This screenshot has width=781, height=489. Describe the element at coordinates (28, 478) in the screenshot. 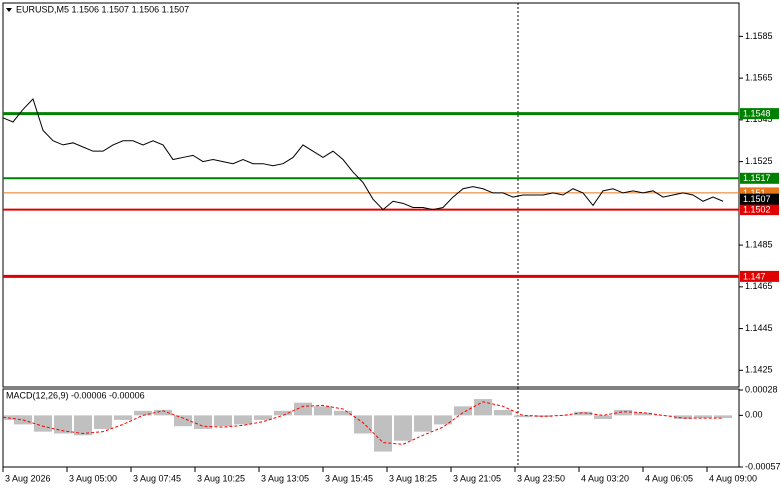

I see `x-tick-label: 3 Aug 2026` at that location.